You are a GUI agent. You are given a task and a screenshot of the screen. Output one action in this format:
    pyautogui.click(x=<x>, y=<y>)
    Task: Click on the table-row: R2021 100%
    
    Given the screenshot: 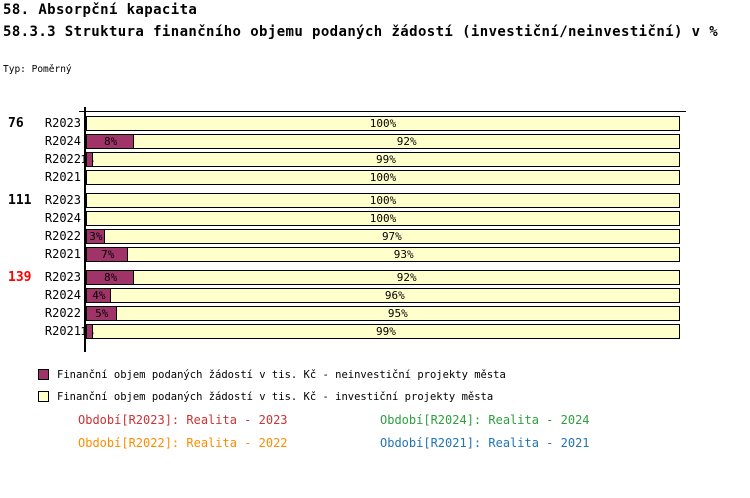 What is the action you would take?
    pyautogui.click(x=375, y=177)
    